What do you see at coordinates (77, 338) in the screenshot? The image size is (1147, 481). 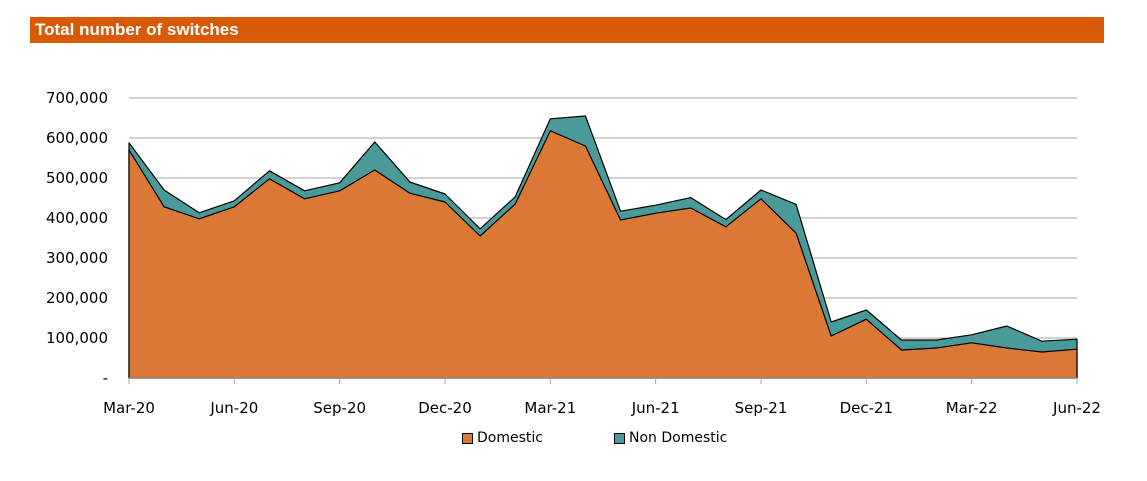 I see `y-tick-label: 100,000` at bounding box center [77, 338].